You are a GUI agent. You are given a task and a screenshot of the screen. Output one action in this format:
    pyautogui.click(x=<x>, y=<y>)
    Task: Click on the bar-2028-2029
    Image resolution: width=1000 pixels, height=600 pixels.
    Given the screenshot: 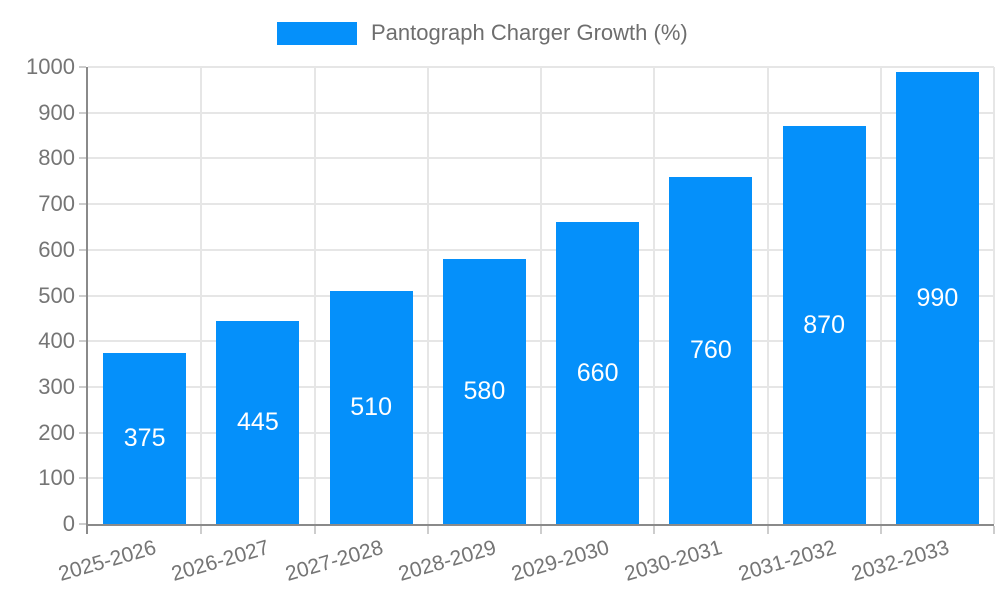 What is the action you would take?
    pyautogui.click(x=484, y=391)
    